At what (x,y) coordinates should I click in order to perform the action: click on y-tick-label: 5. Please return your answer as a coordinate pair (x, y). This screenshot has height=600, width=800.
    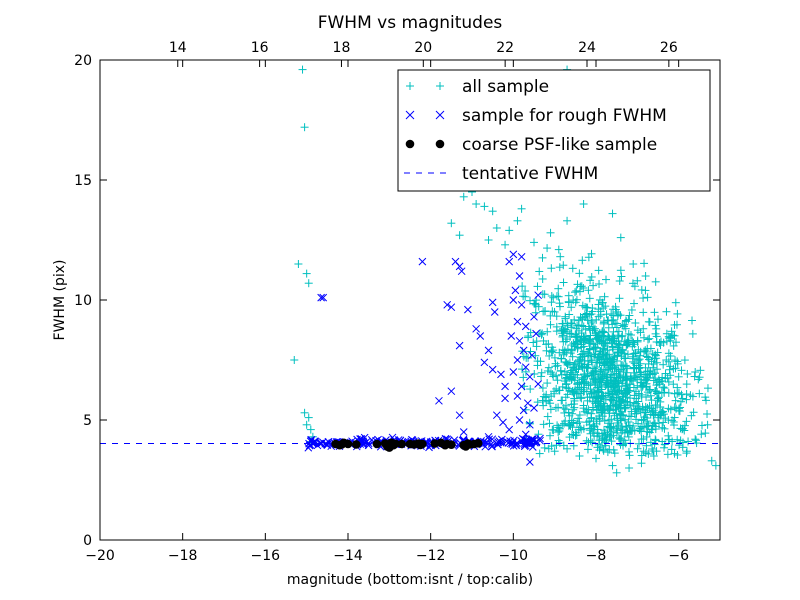
    Looking at the image, I should click on (87, 421).